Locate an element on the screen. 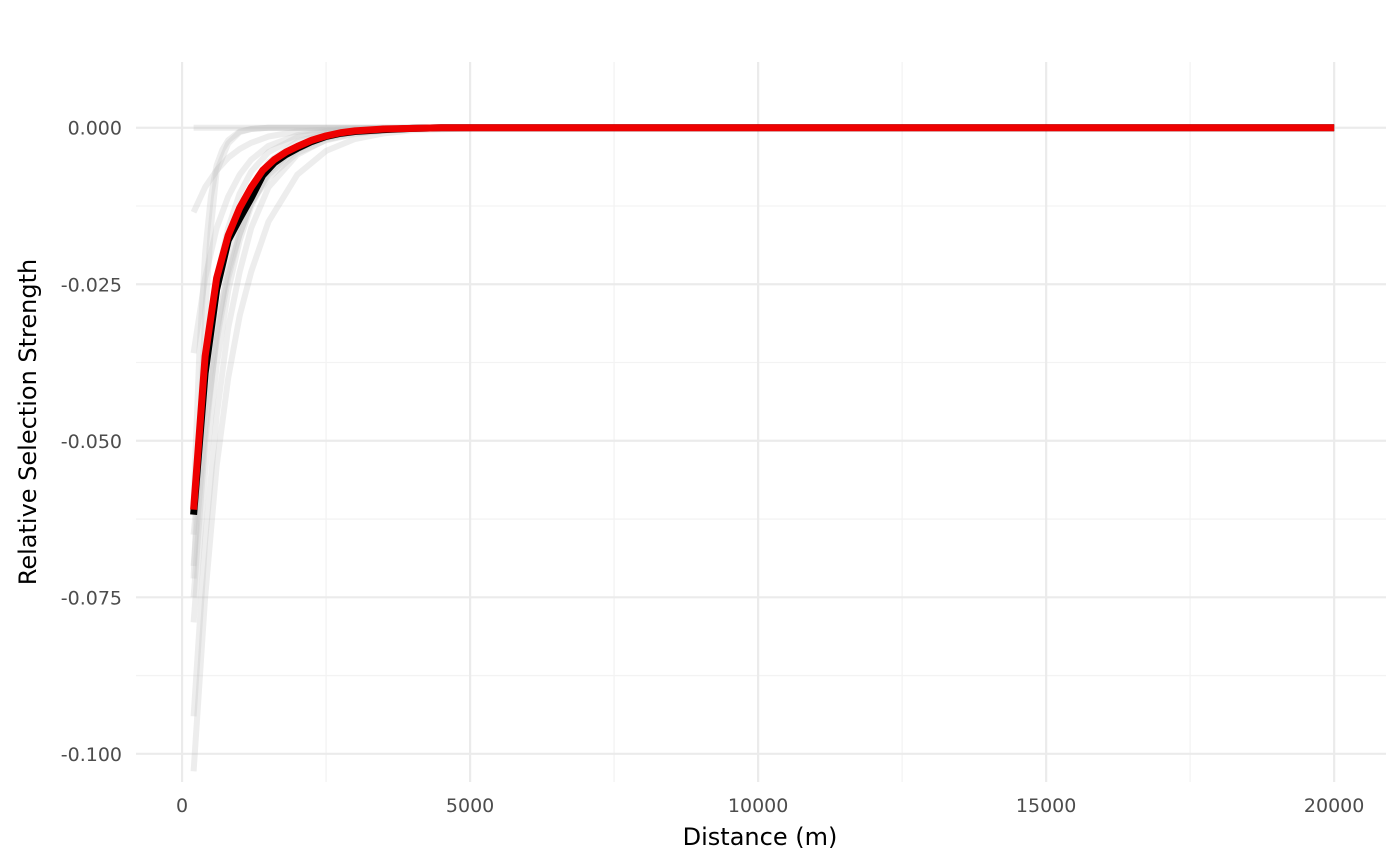 The height and width of the screenshot is (866, 1400). y-tick-labels: 0.000 -0.025 -0.050 -0.075 -0.100 is located at coordinates (91, 442).